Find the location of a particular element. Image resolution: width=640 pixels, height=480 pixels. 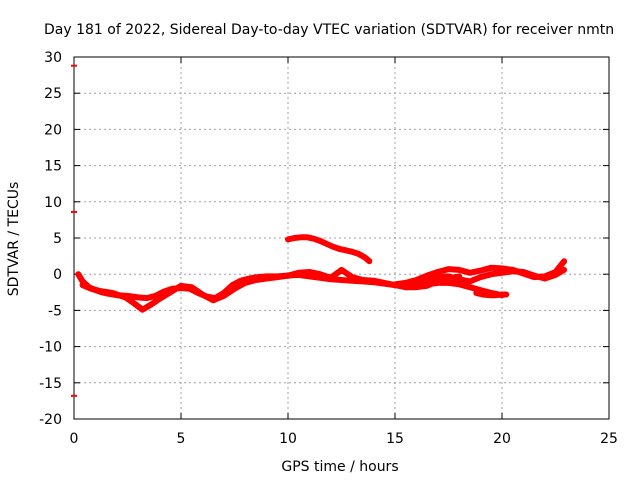

y-axis-label: SDTVAR / TECUs is located at coordinates (14, 239).